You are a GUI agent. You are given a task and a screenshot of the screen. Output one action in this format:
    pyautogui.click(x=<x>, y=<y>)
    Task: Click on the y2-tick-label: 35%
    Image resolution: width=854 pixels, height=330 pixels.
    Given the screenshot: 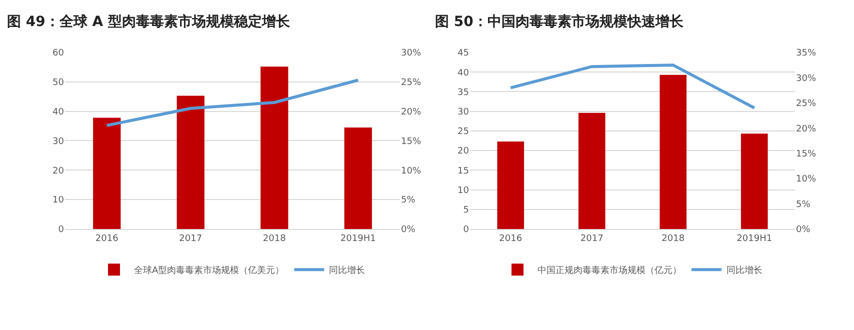 What is the action you would take?
    pyautogui.click(x=806, y=53)
    